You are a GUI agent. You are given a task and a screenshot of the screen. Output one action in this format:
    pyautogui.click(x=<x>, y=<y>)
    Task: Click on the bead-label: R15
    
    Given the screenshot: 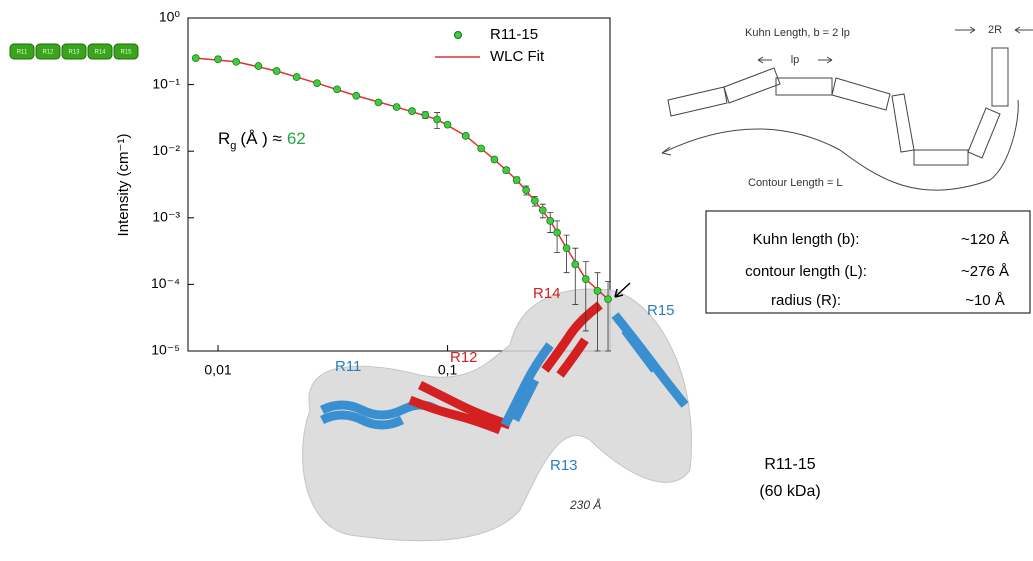 What is the action you would take?
    pyautogui.click(x=126, y=53)
    